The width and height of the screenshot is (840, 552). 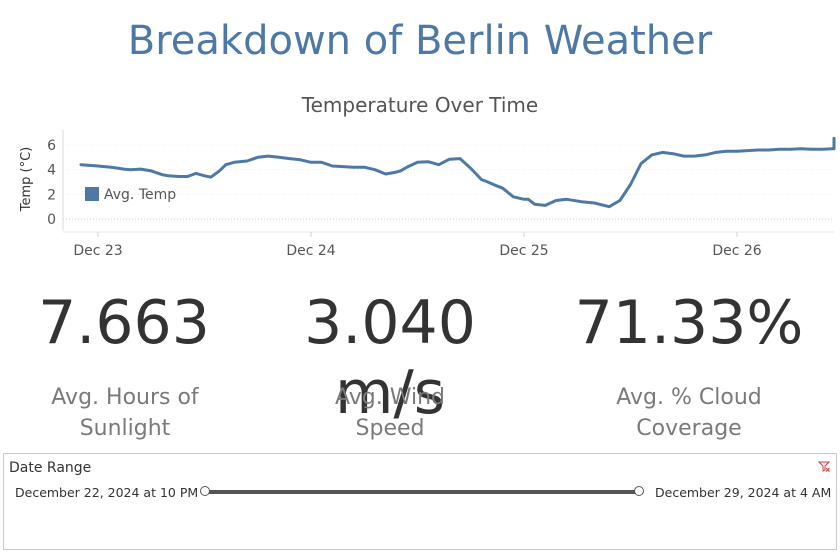 I want to click on x-tick-label: Dec 25, so click(x=523, y=251).